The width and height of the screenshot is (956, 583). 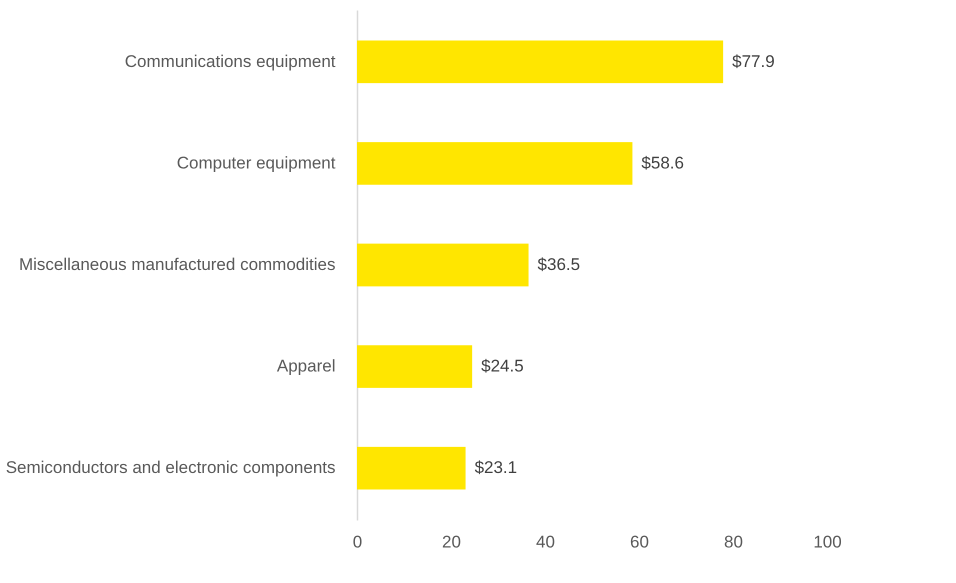 What do you see at coordinates (177, 264) in the screenshot?
I see `y-tick-label: Miscellaneous manufactured commodities` at bounding box center [177, 264].